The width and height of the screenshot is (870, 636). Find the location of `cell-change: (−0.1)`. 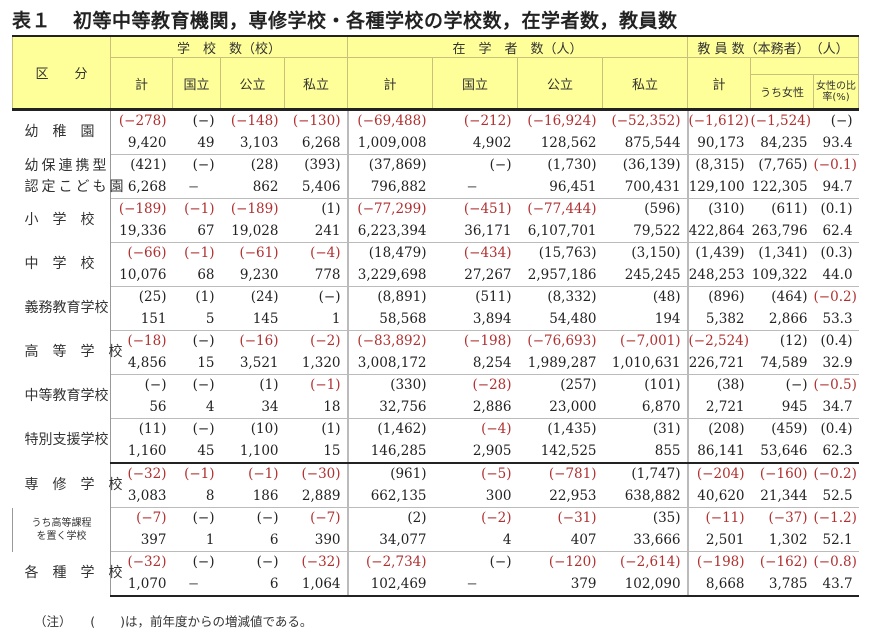

cell-change: (−0.1) is located at coordinates (835, 165).